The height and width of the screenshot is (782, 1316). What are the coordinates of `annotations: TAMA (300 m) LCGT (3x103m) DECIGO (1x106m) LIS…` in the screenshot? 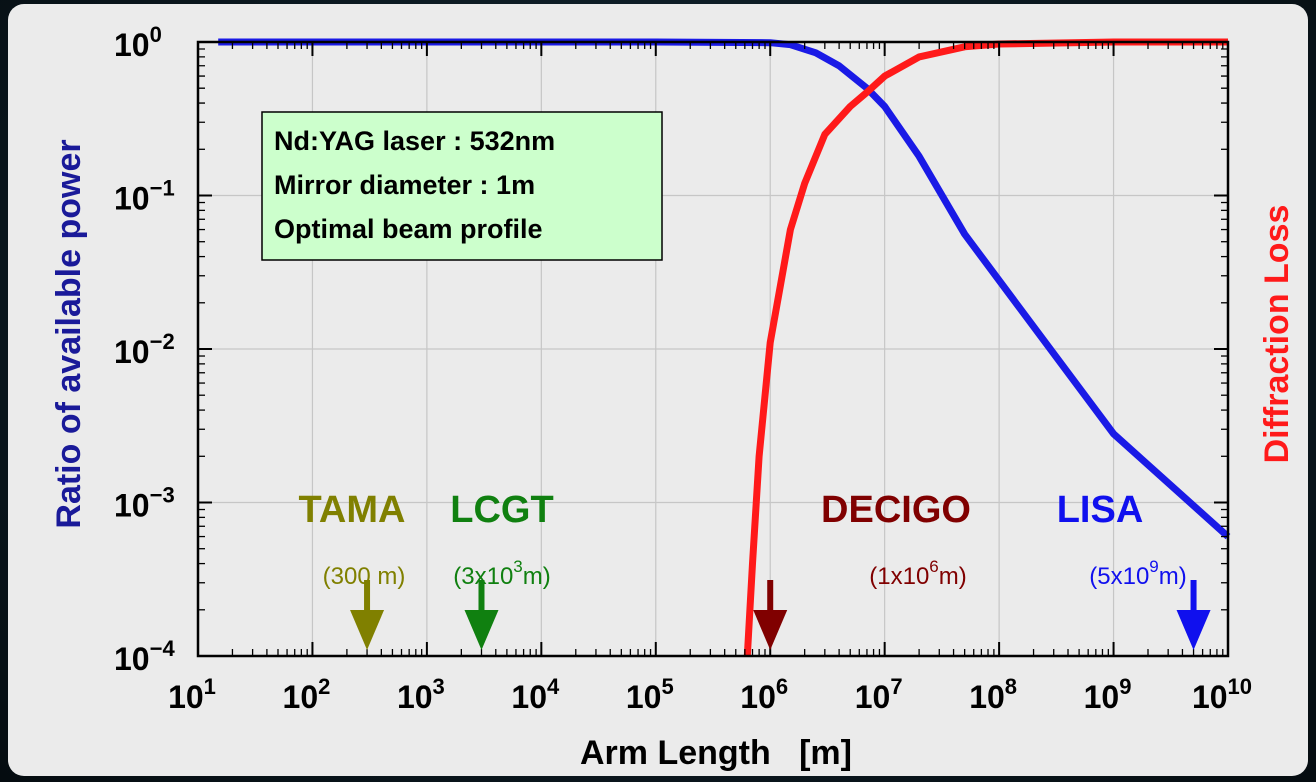 It's located at (755, 569).